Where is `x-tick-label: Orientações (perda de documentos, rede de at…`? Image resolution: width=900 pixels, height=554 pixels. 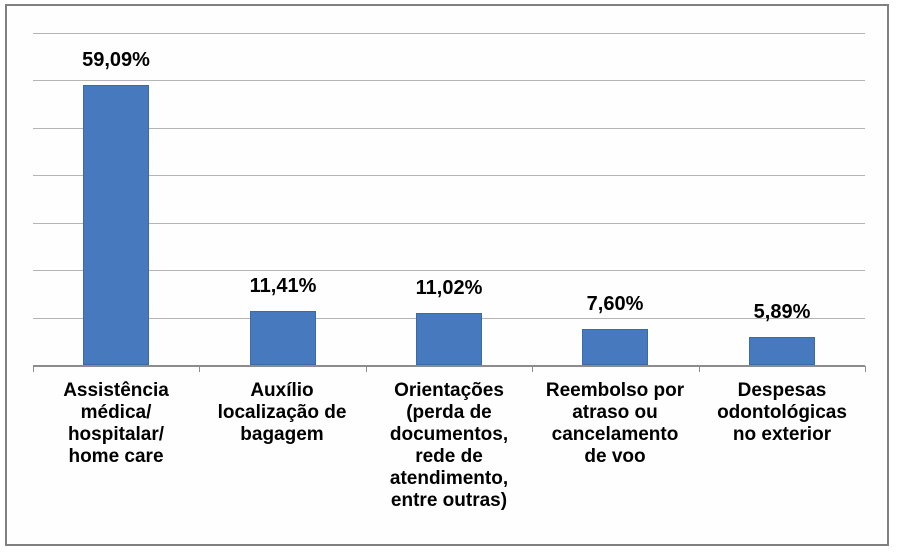 x-tick-label: Orientações (perda de documentos, rede de at… is located at coordinates (449, 446).